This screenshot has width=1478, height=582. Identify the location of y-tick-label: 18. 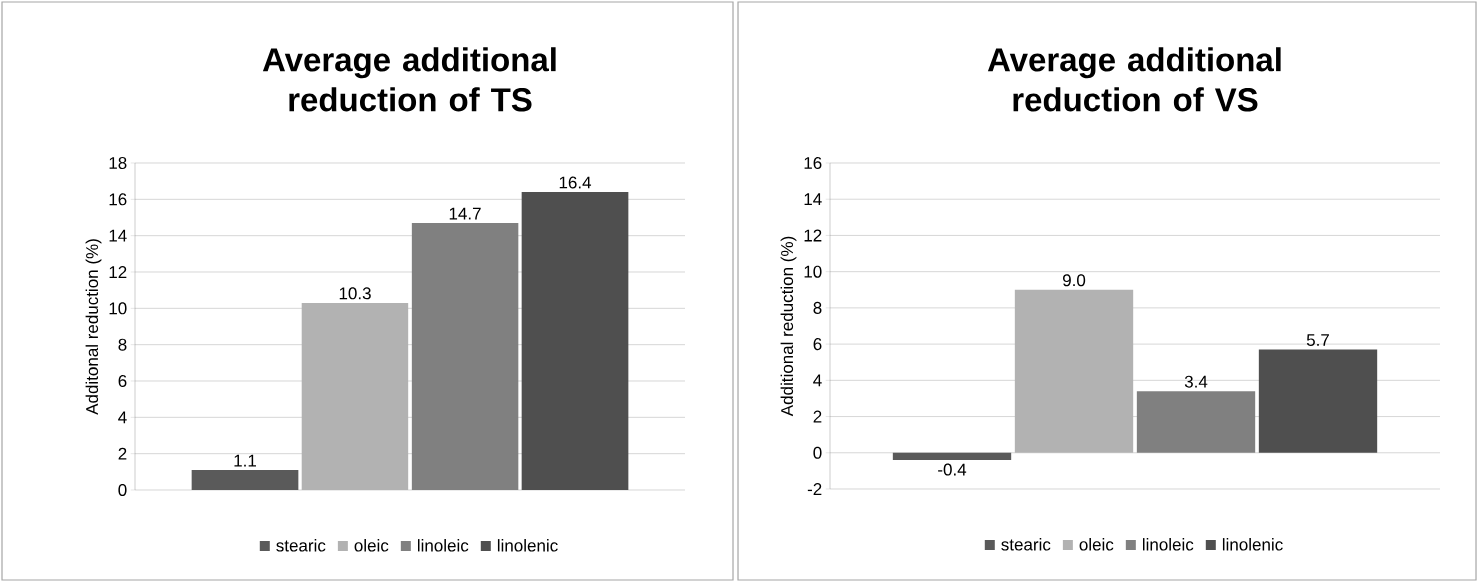
(118, 163).